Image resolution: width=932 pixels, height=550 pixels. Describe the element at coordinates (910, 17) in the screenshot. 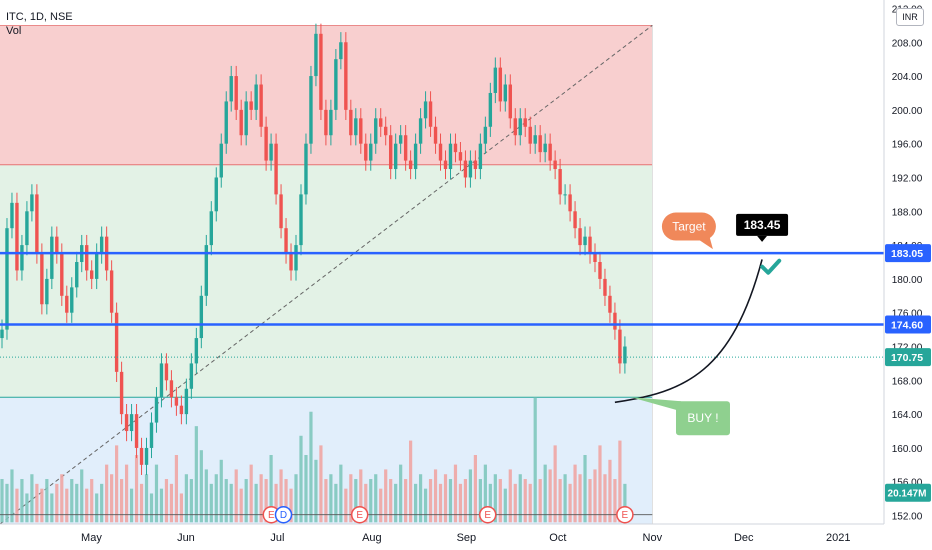

I see `currency-badge: INR` at that location.